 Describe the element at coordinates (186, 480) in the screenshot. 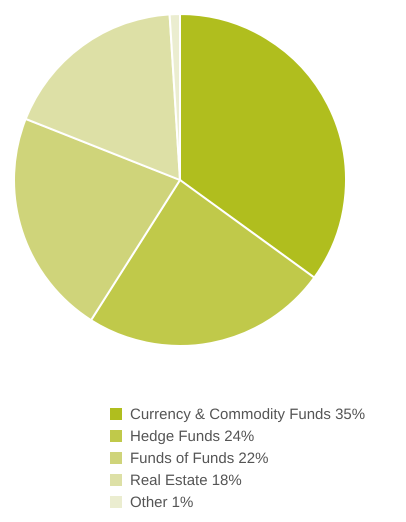

I see `legend-label: Real Estate 18%` at that location.